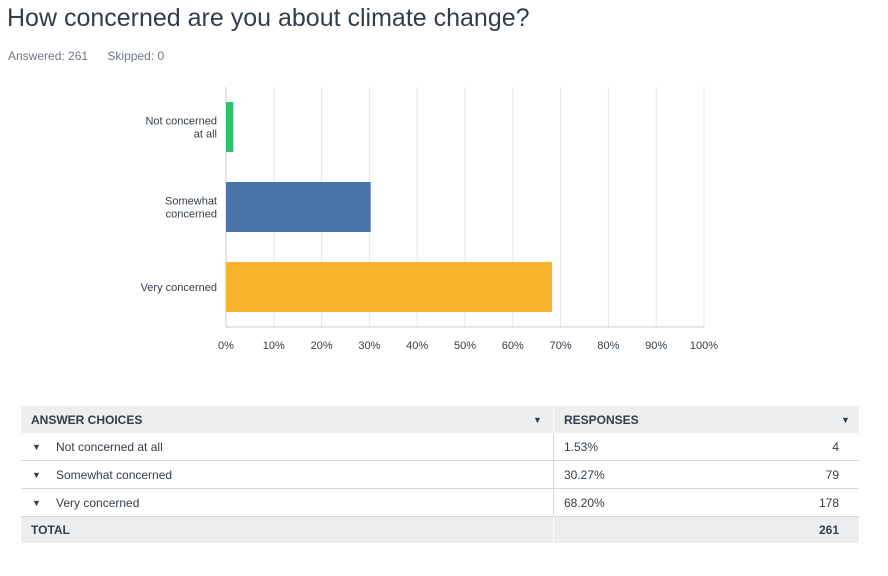 The image size is (888, 576). I want to click on sort-choices-icon: ▼, so click(537, 419).